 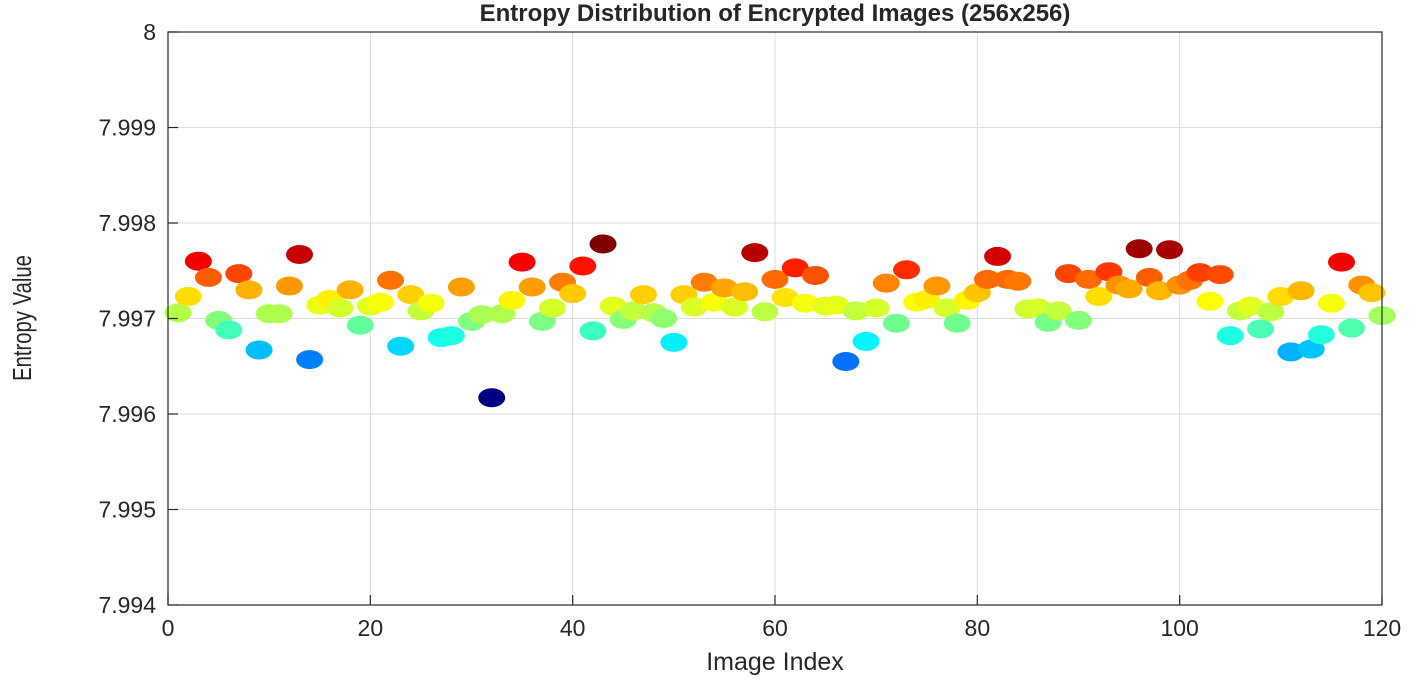 I want to click on y-axis-label: Entropy Value, so click(x=22, y=318).